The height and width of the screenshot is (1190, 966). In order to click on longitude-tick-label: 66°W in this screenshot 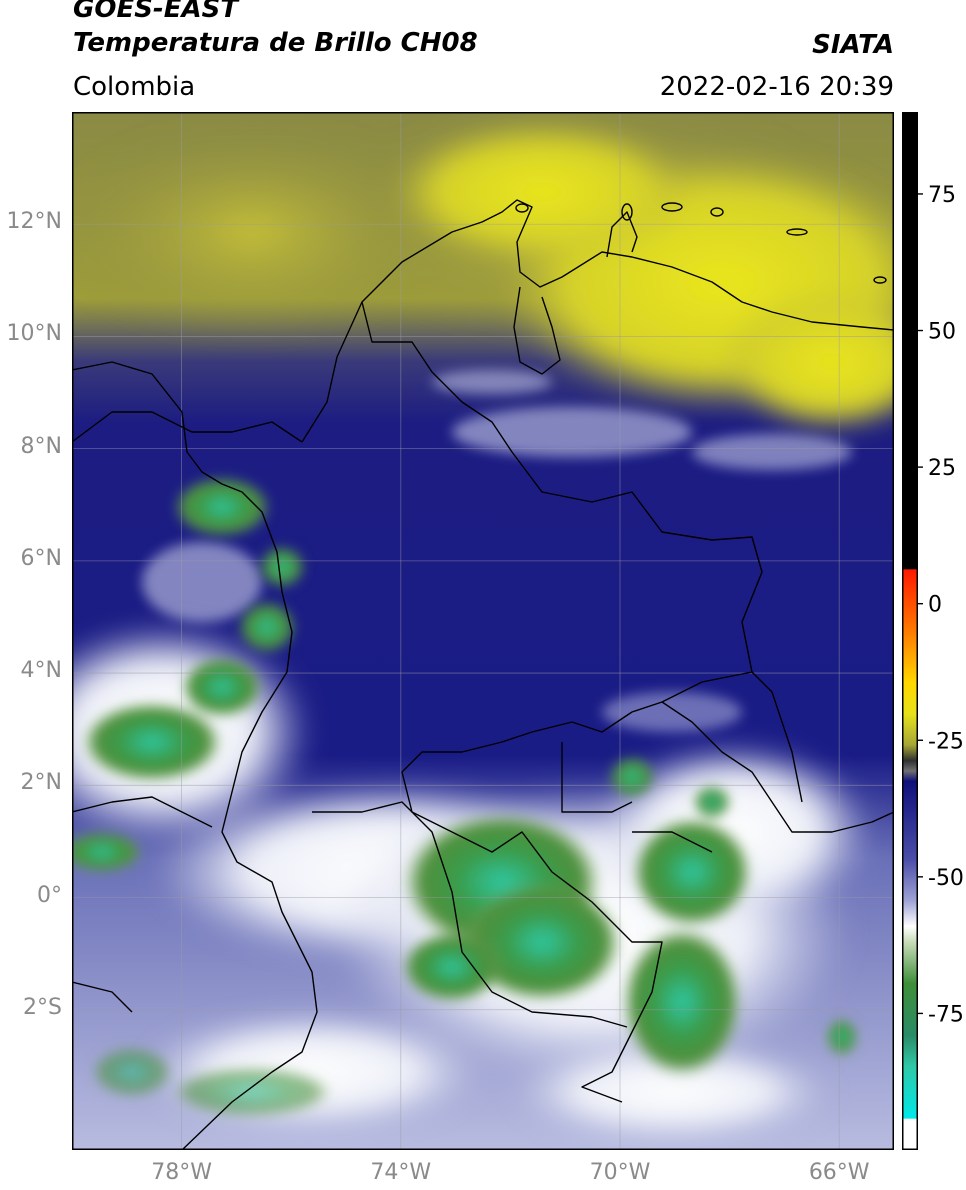, I will do `click(839, 1172)`.